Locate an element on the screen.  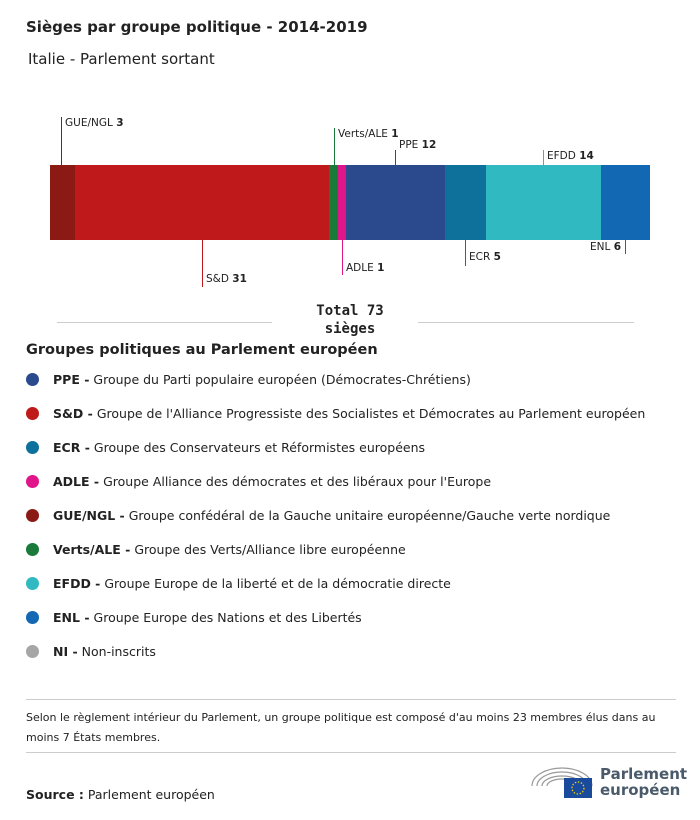
segment-label: PPE 12 is located at coordinates (417, 145).